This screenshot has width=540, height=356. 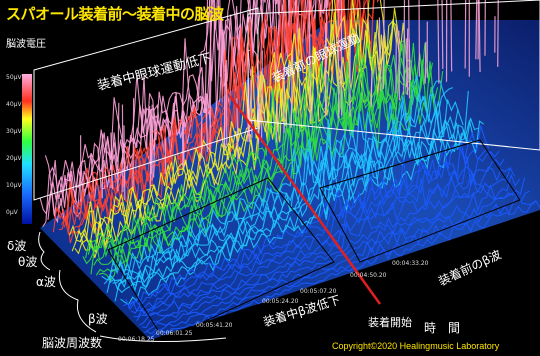 What do you see at coordinates (46, 282) in the screenshot?
I see `band-alpha: α波` at bounding box center [46, 282].